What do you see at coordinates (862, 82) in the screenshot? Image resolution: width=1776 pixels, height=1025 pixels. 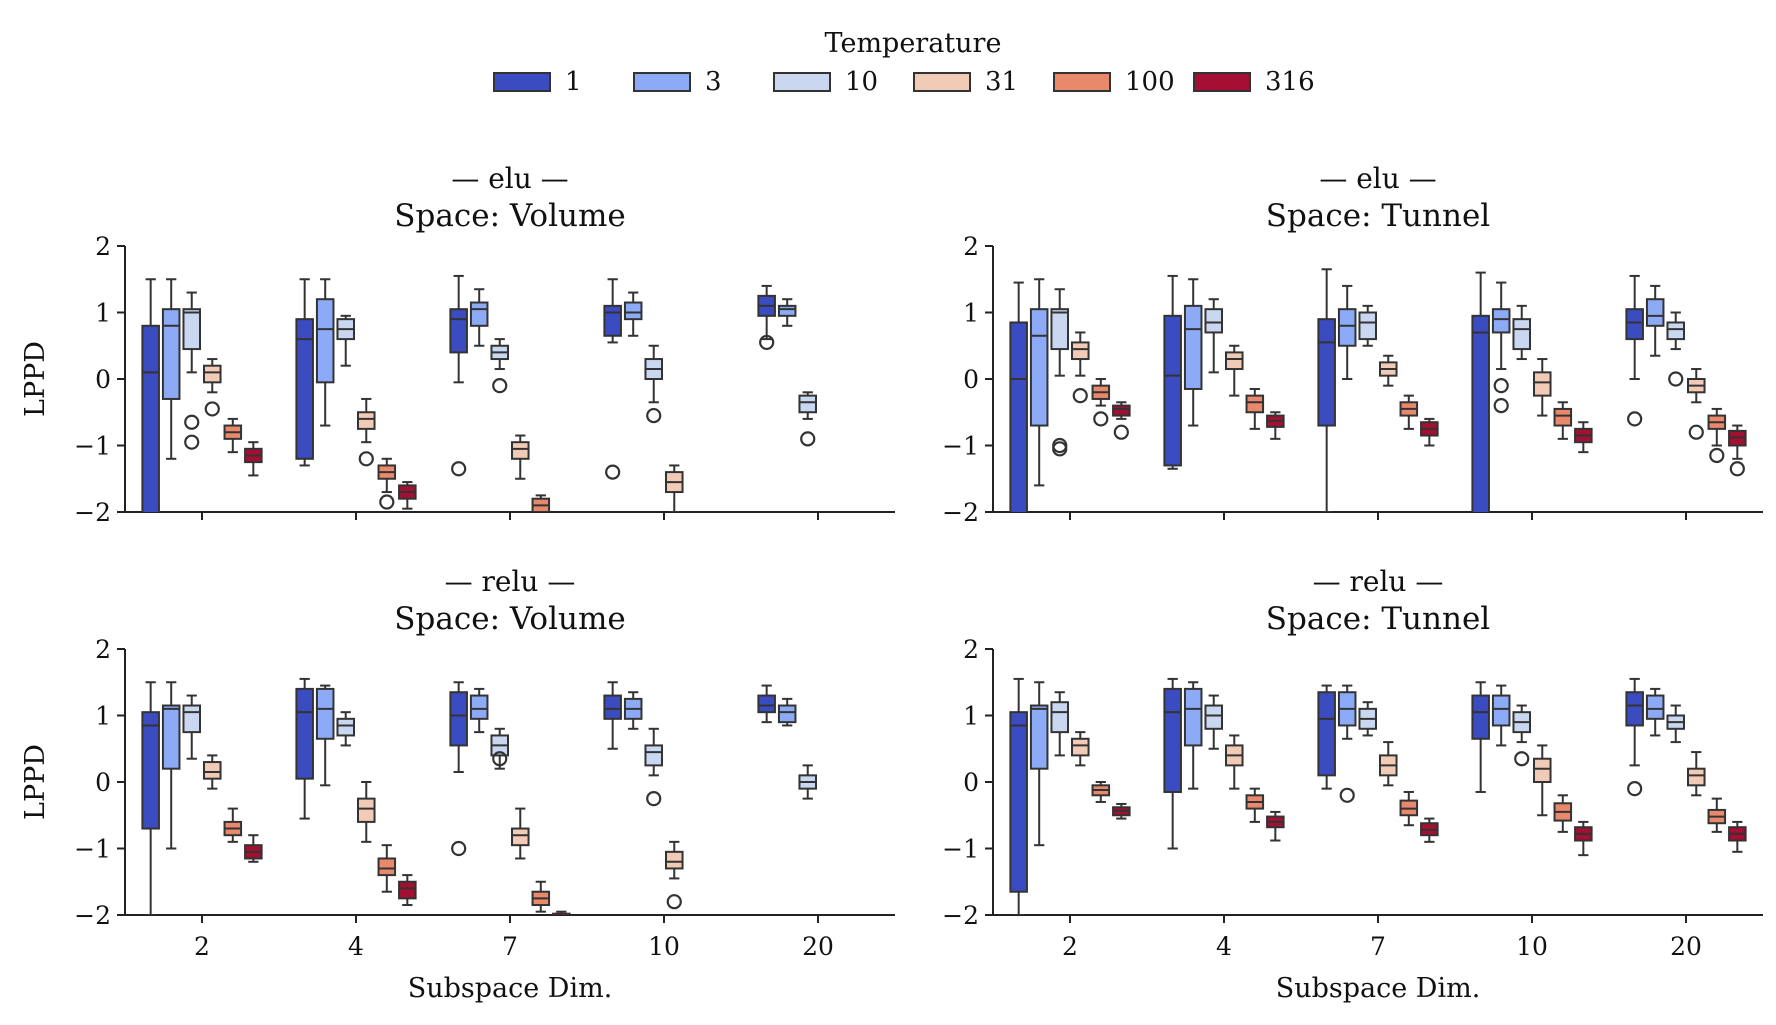 I see `legend-label-10: 10` at bounding box center [862, 82].